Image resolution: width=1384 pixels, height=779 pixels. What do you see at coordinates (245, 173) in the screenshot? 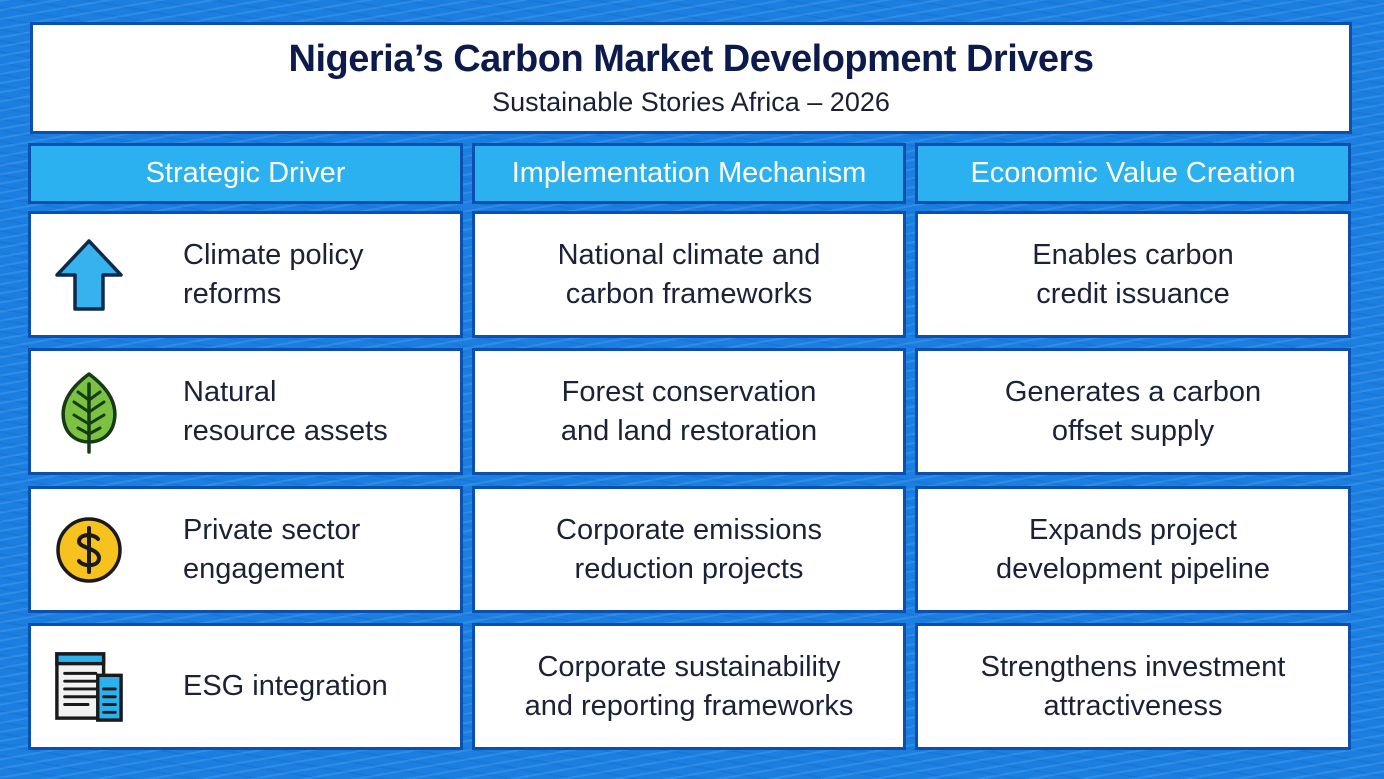
I see `column-header-strategic-driver: Strategic Driver` at bounding box center [245, 173].